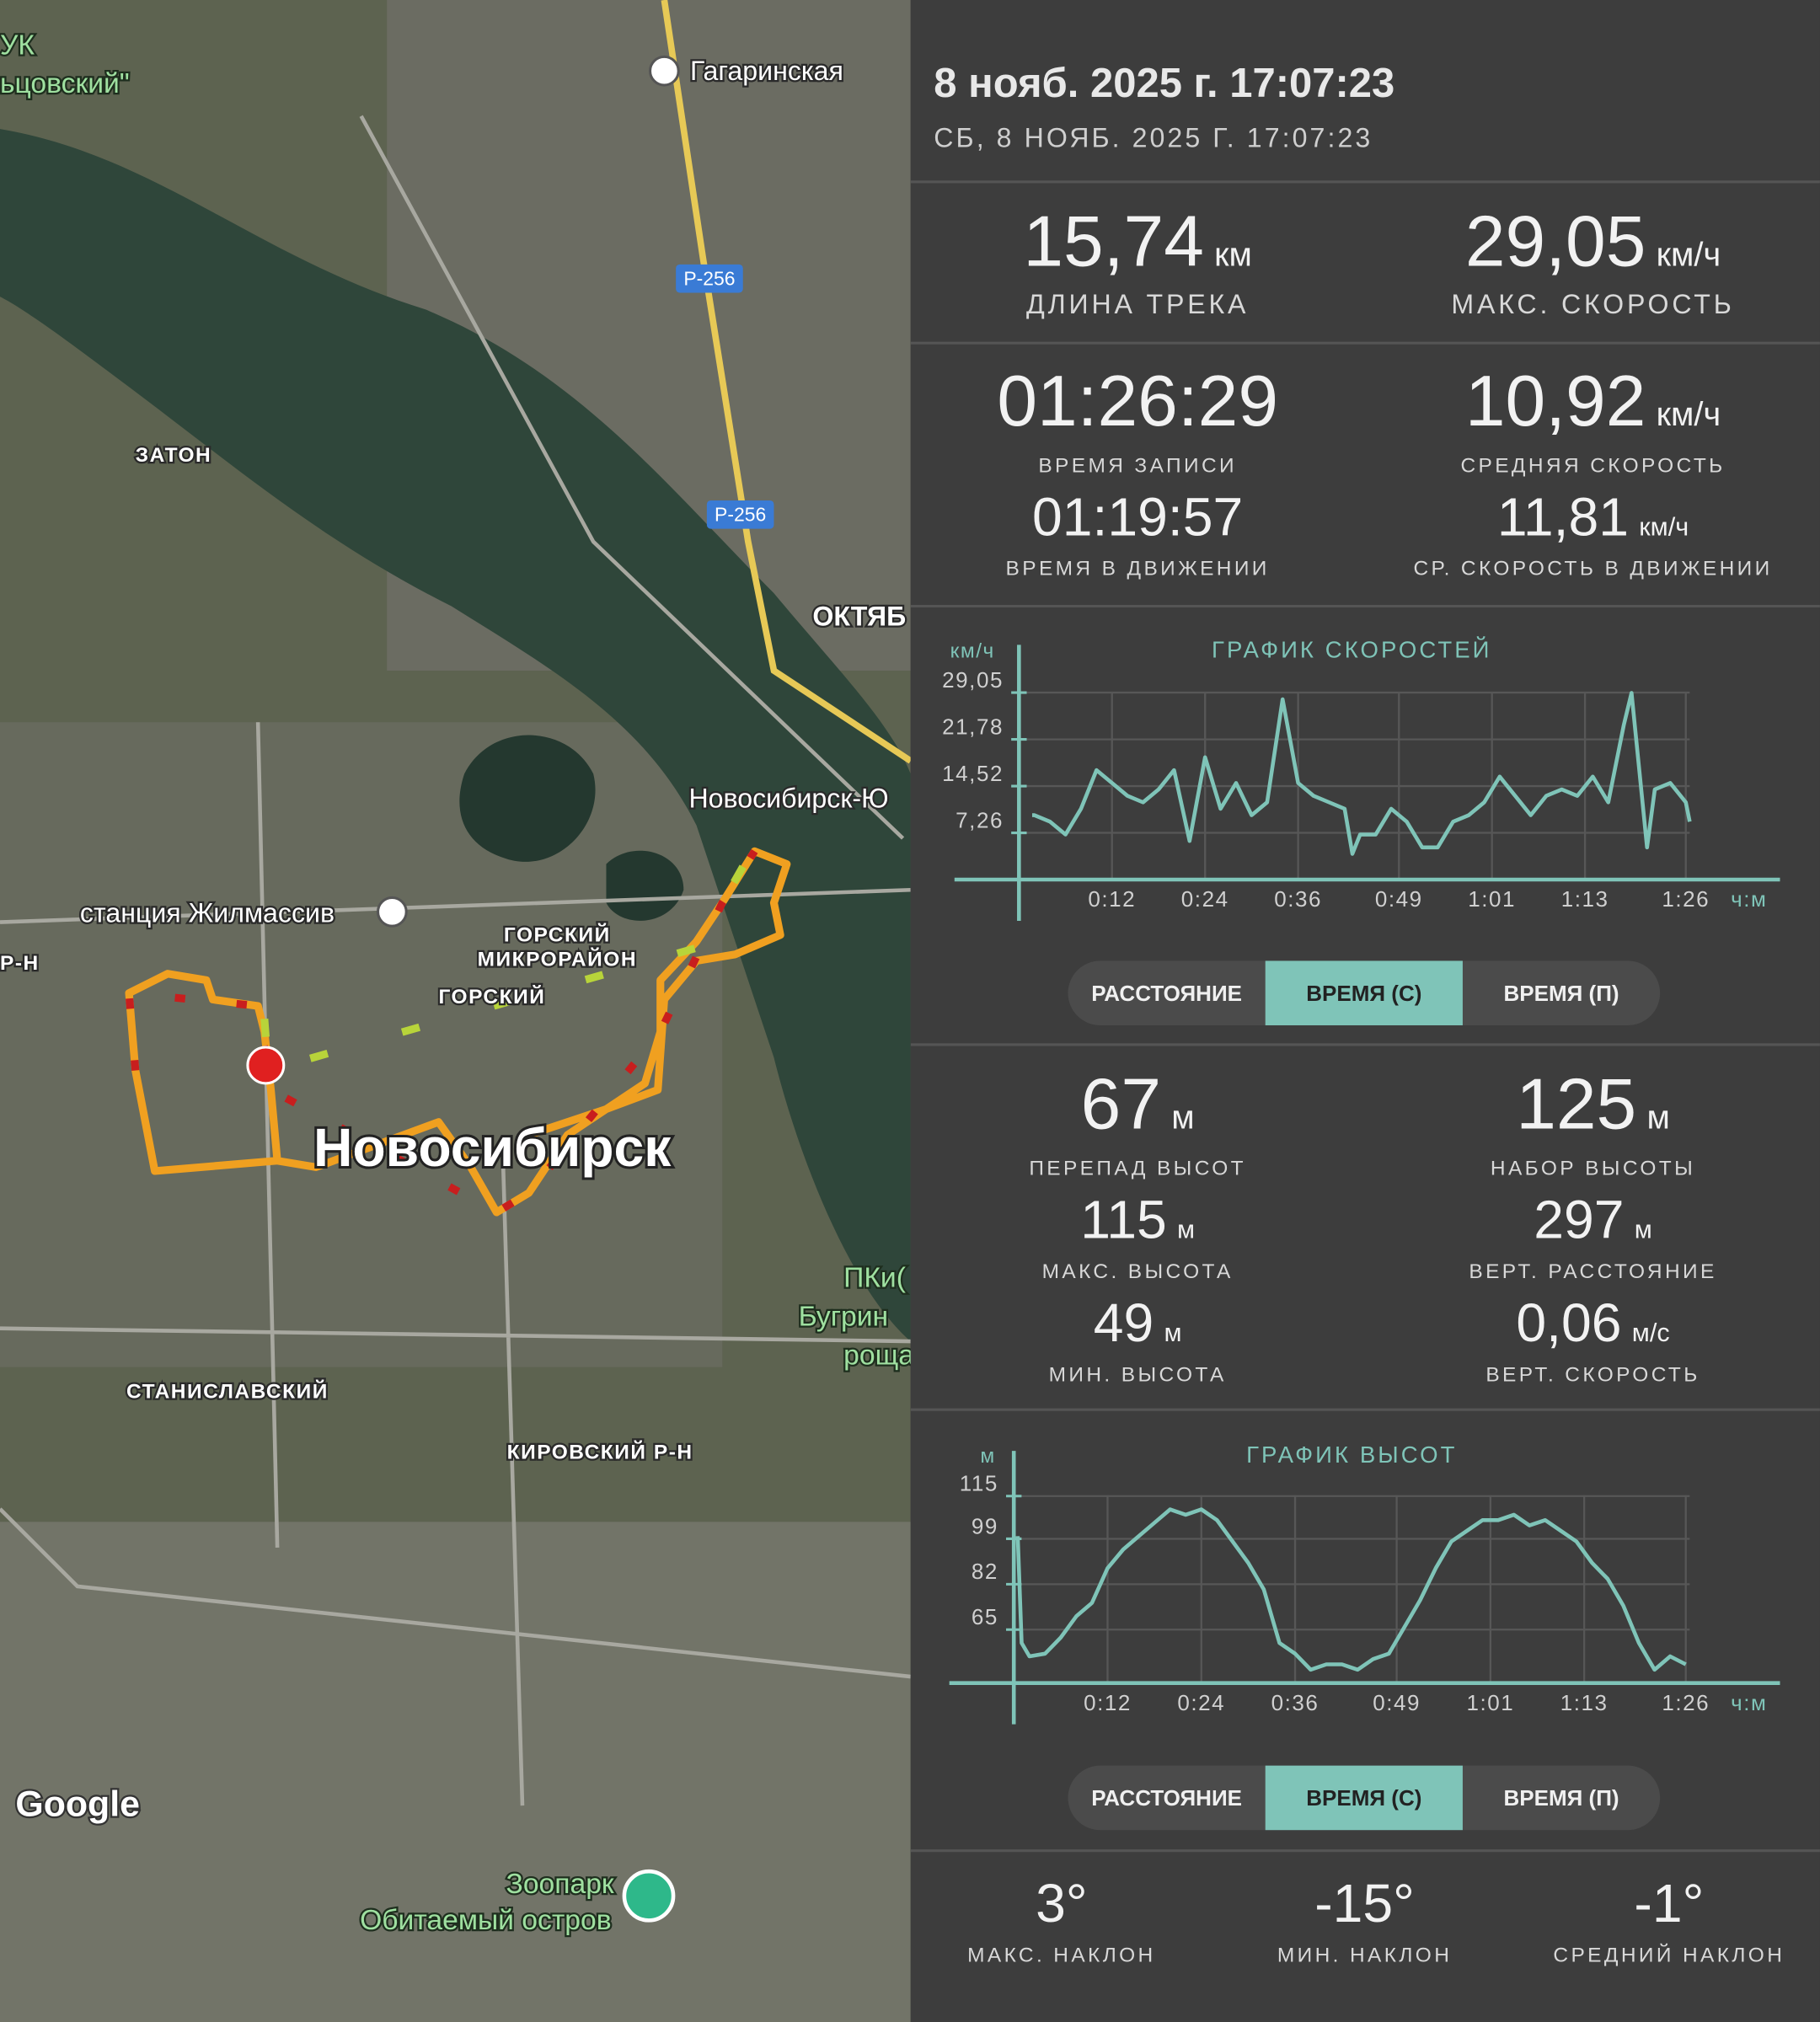  I want to click on value: 297, so click(1579, 1220).